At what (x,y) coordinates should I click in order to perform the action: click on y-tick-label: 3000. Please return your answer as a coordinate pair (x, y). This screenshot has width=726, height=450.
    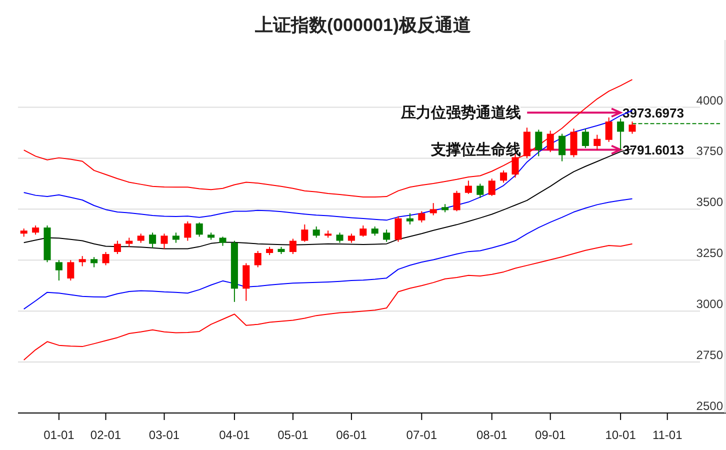
    Looking at the image, I should click on (710, 304).